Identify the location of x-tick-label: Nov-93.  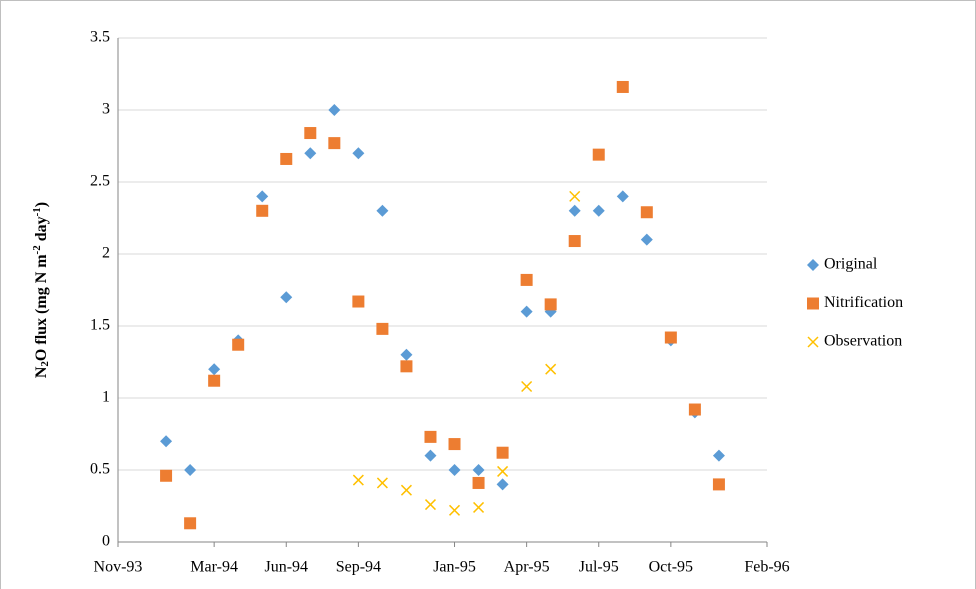
(118, 567).